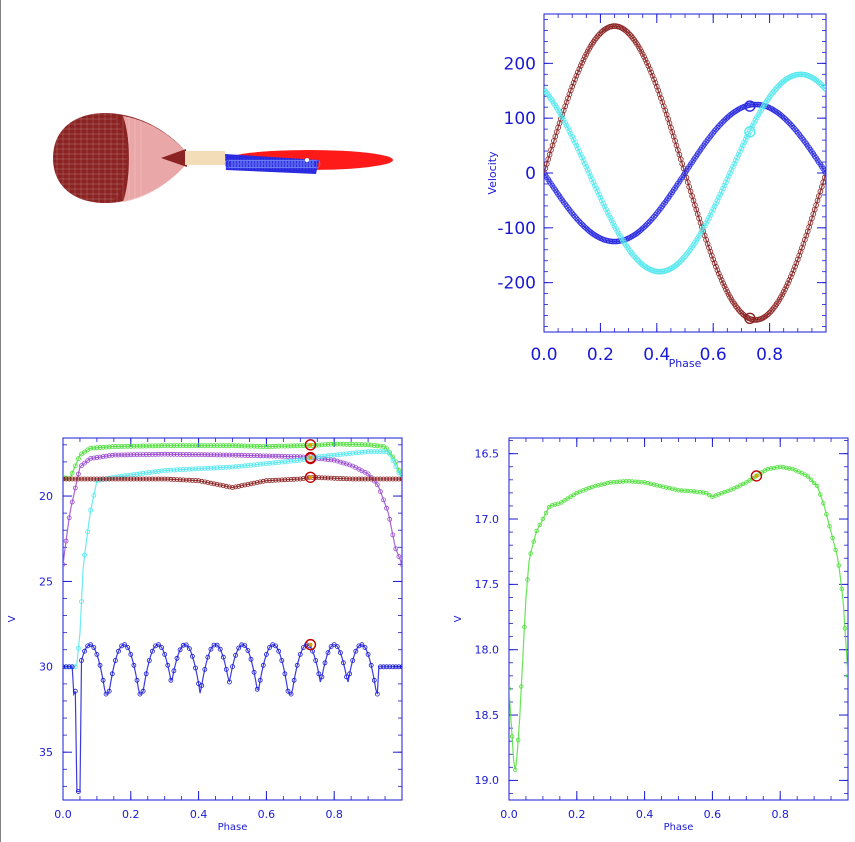 The image size is (855, 842). I want to click on accretion-stream, so click(205, 158).